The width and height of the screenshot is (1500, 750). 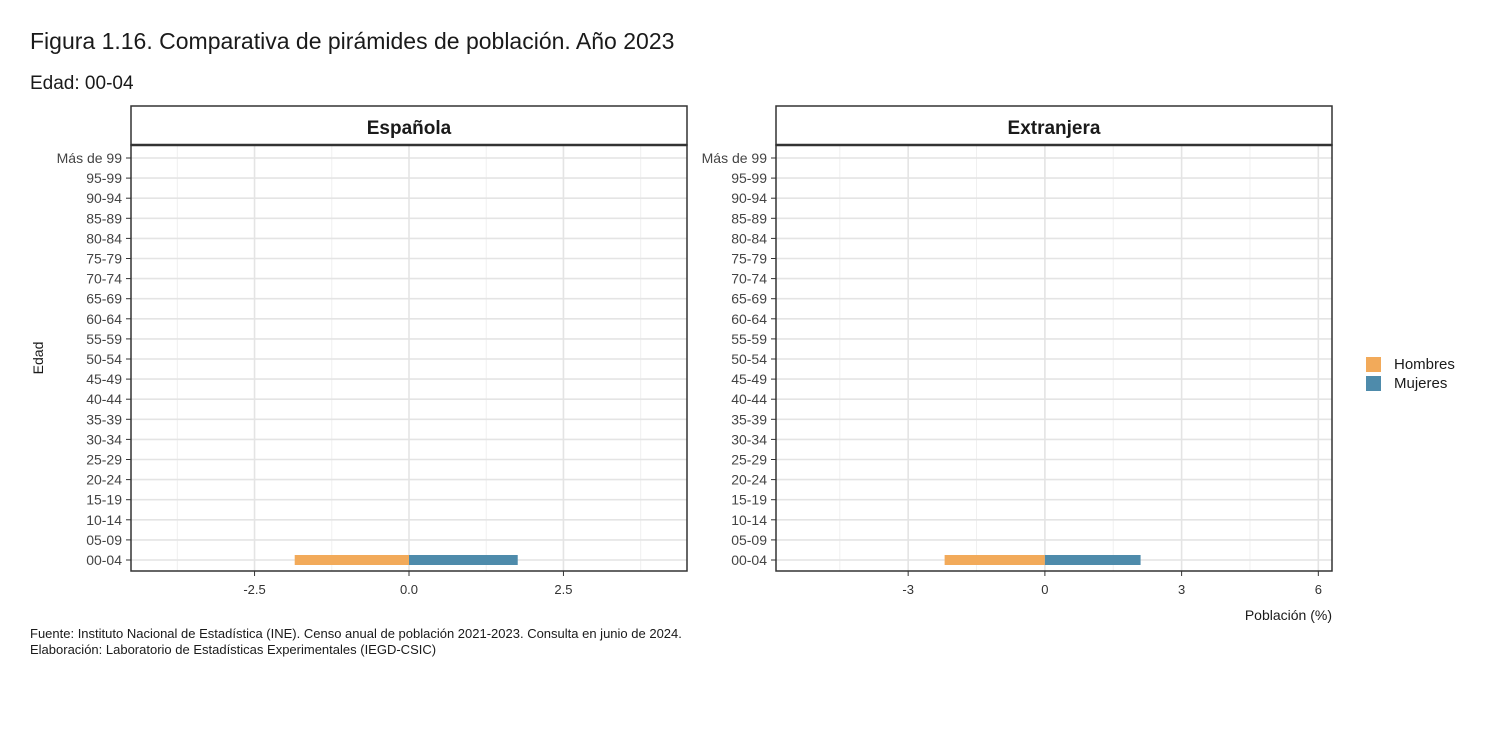 I want to click on facet-label-española: Española, so click(x=409, y=128).